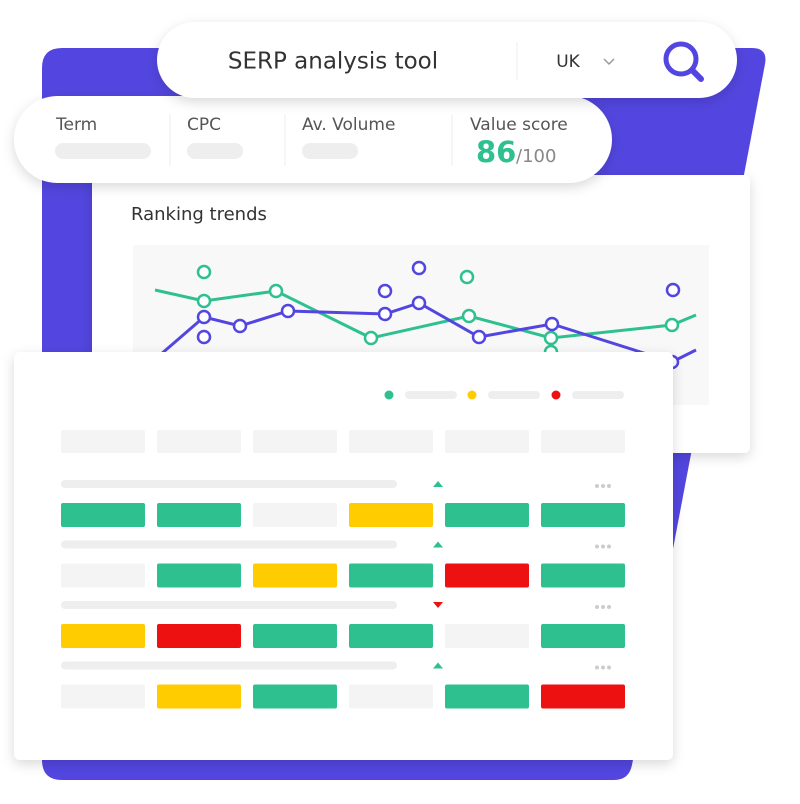  What do you see at coordinates (683, 61) in the screenshot?
I see `search-icon` at bounding box center [683, 61].